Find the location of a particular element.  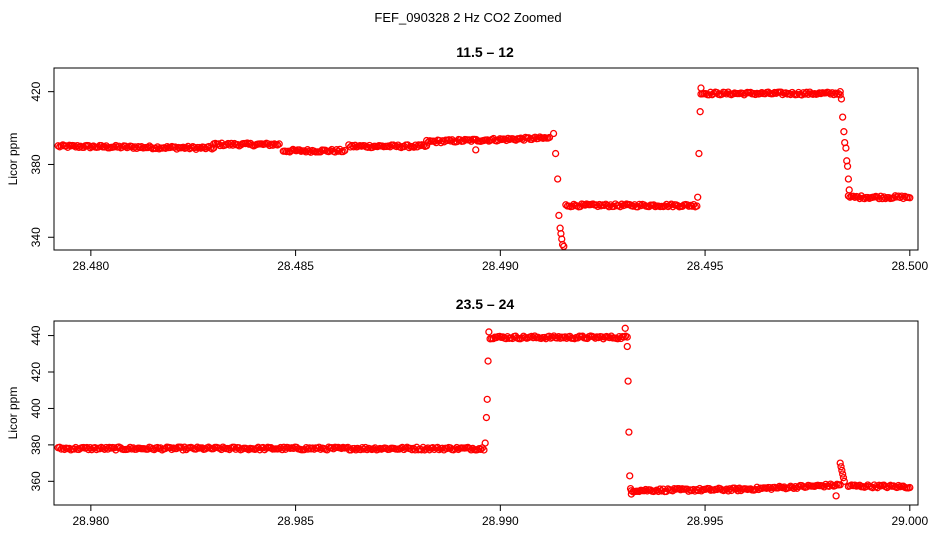

panel-bottom-x-tick-label: 28.995 is located at coordinates (705, 521).